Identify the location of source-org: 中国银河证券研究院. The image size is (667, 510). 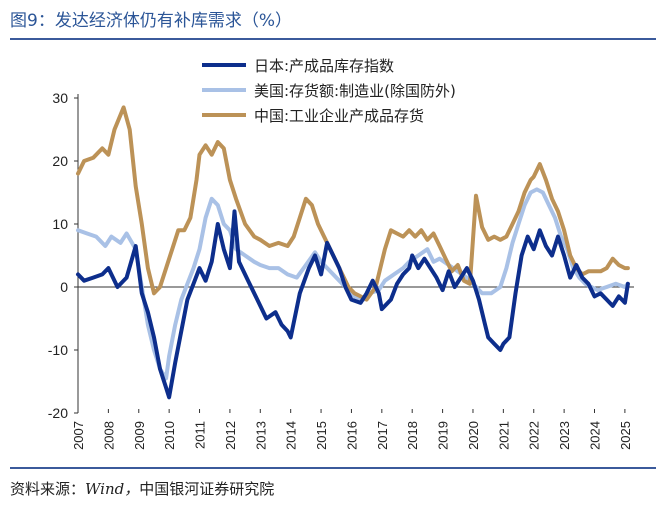
(207, 489).